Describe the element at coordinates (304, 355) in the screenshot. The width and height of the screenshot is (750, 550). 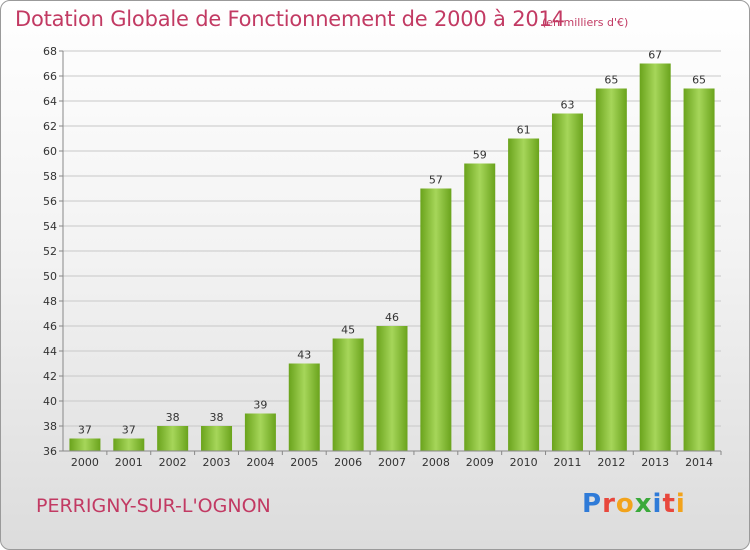
I see `data-label: 43` at that location.